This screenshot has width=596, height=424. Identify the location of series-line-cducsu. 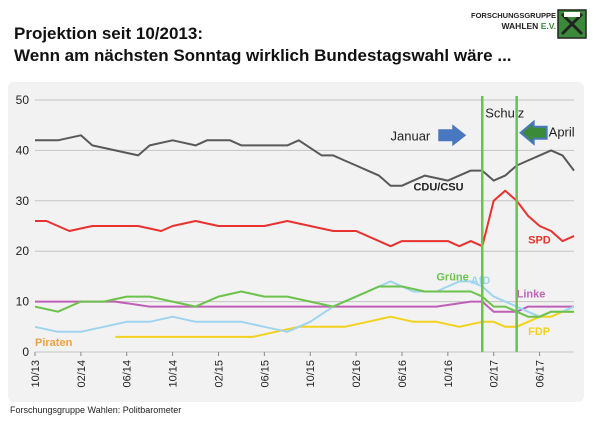
(305, 160).